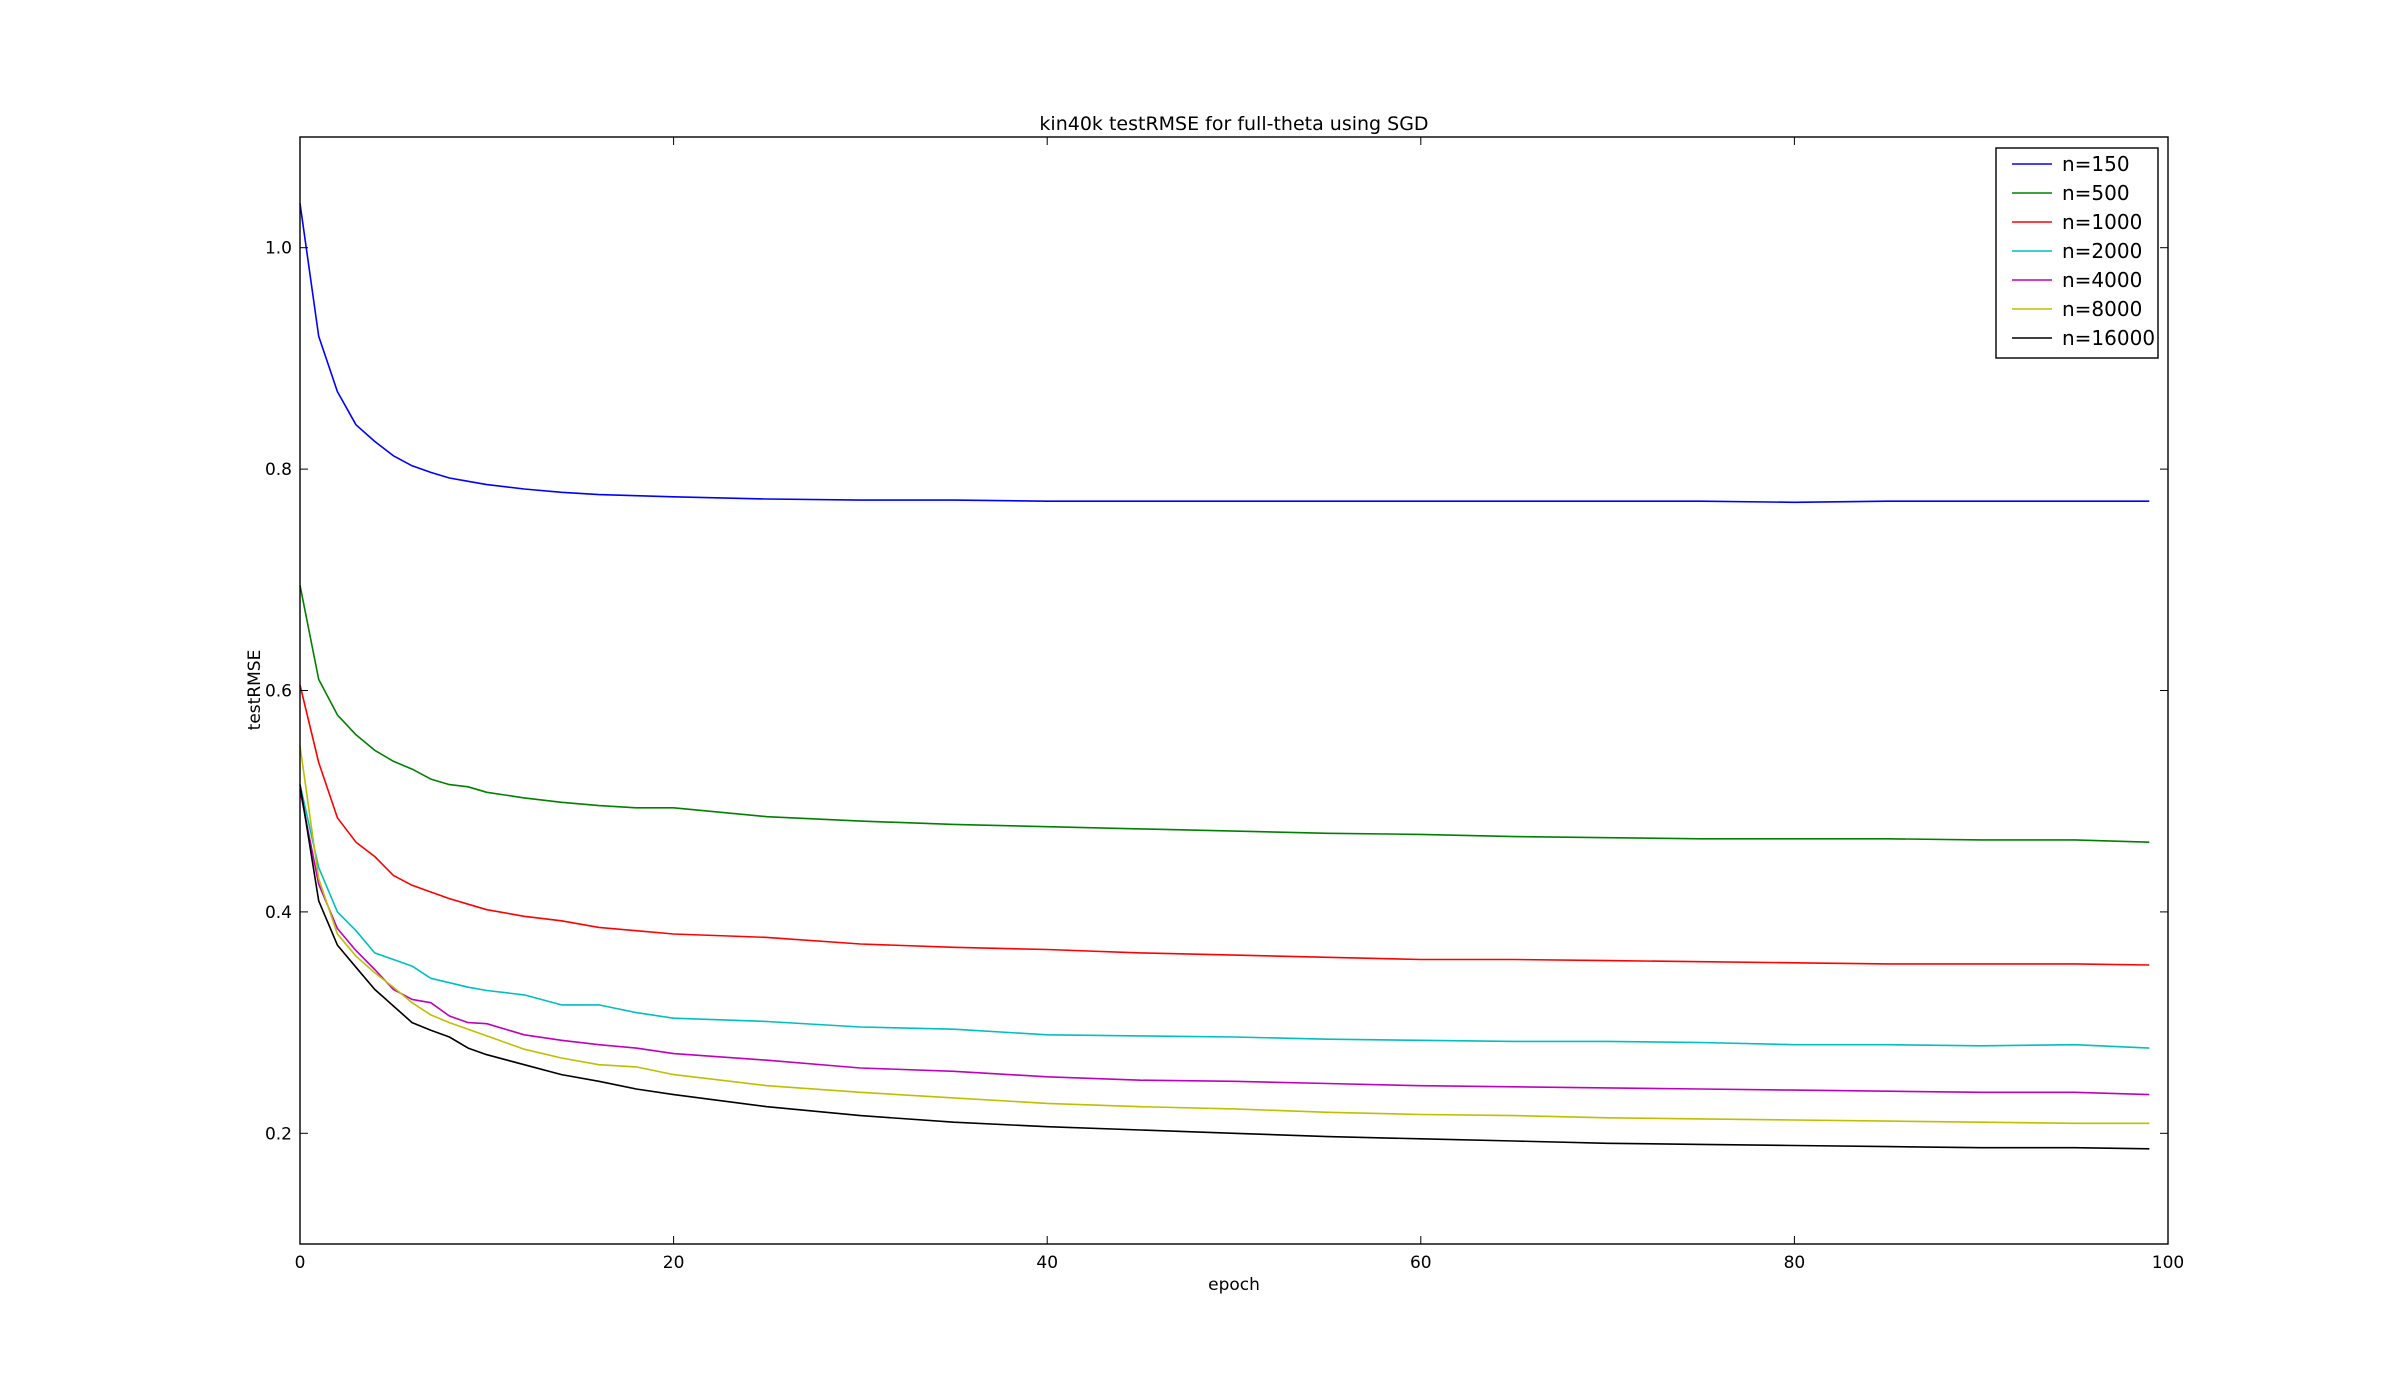 This screenshot has width=2400, height=1377. I want to click on y-tick-label: 0.2, so click(278, 1134).